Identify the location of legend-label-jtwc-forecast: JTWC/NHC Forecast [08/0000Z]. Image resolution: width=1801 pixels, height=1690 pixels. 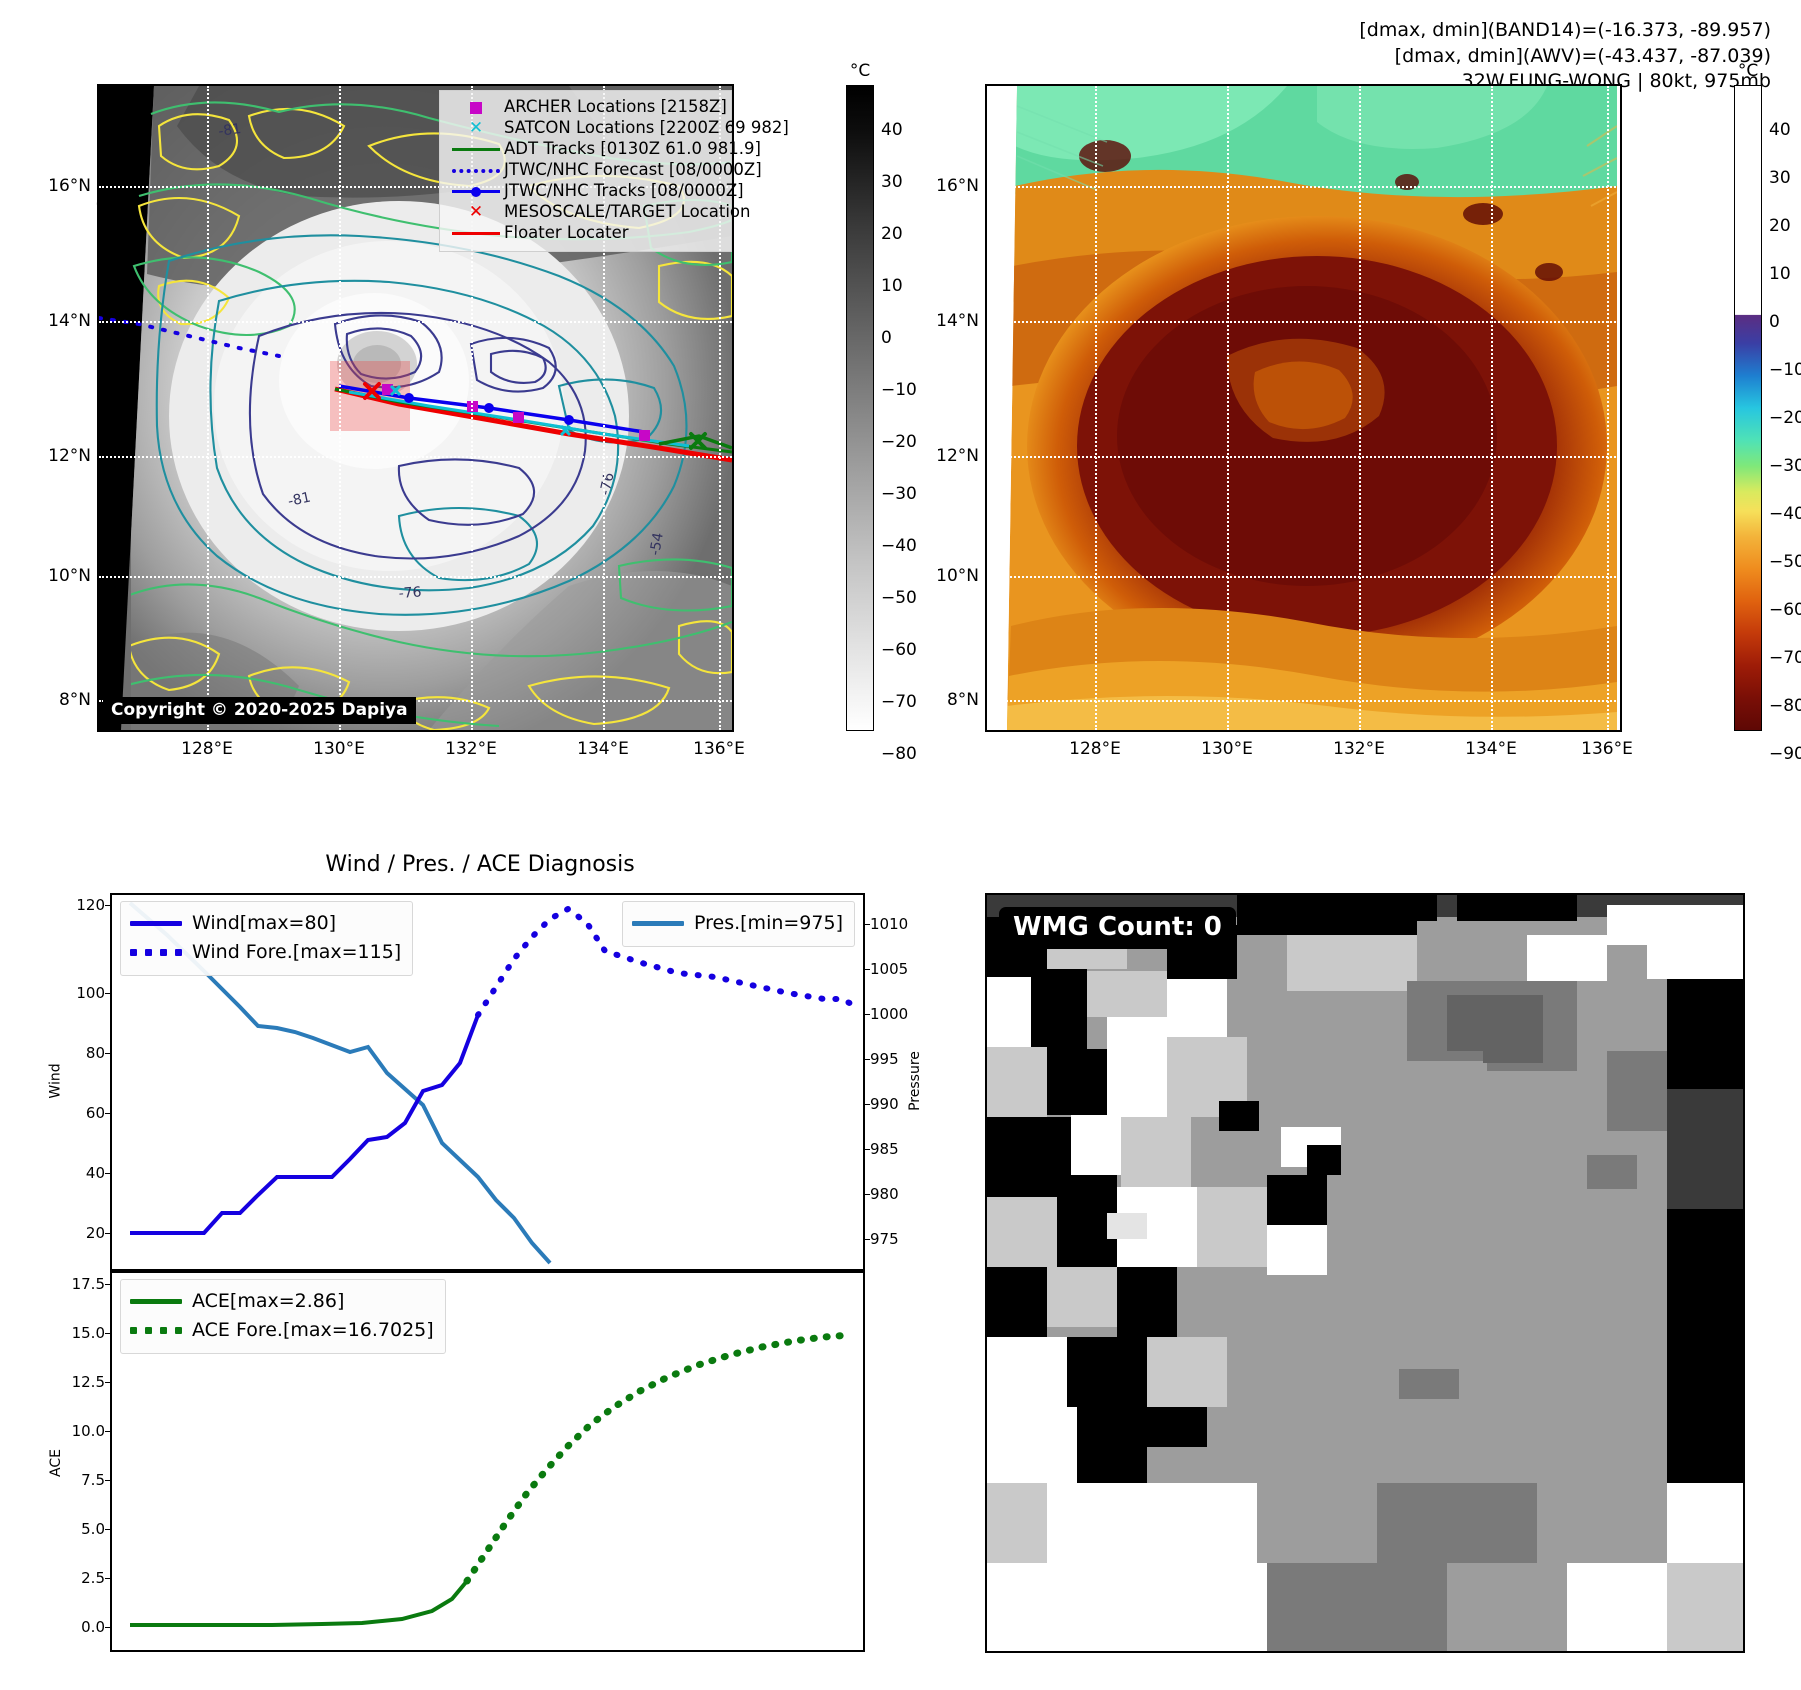
(633, 170).